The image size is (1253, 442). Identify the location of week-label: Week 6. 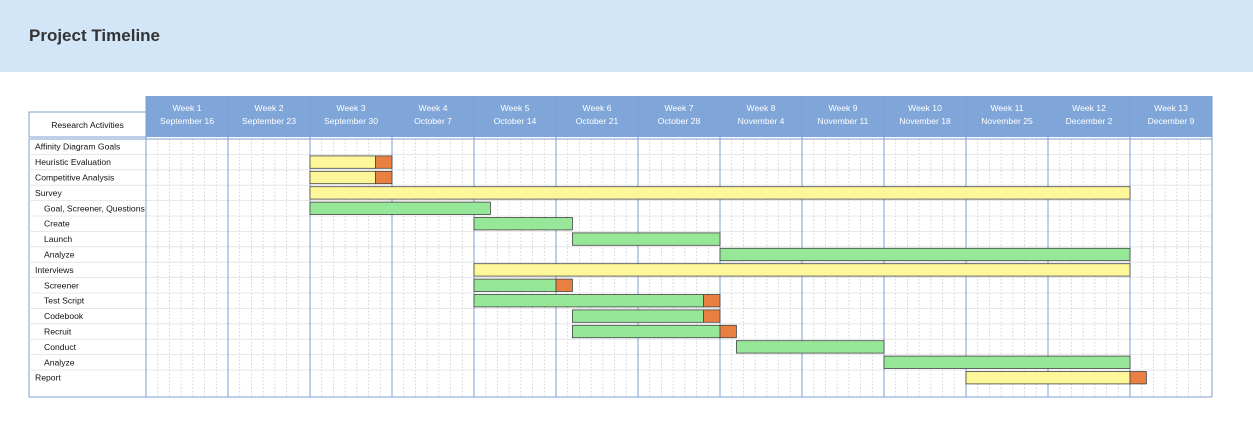
(597, 108).